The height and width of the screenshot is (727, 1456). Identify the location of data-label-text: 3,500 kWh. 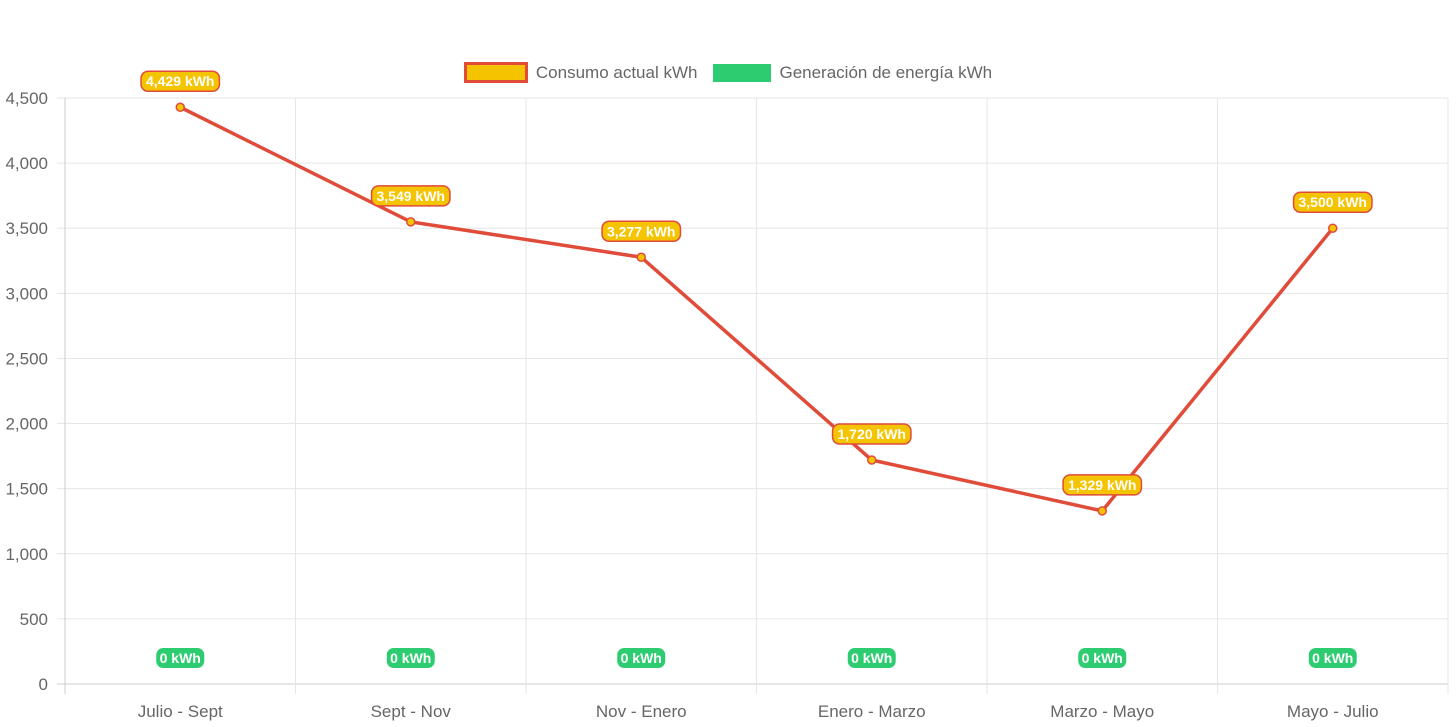
(1333, 202).